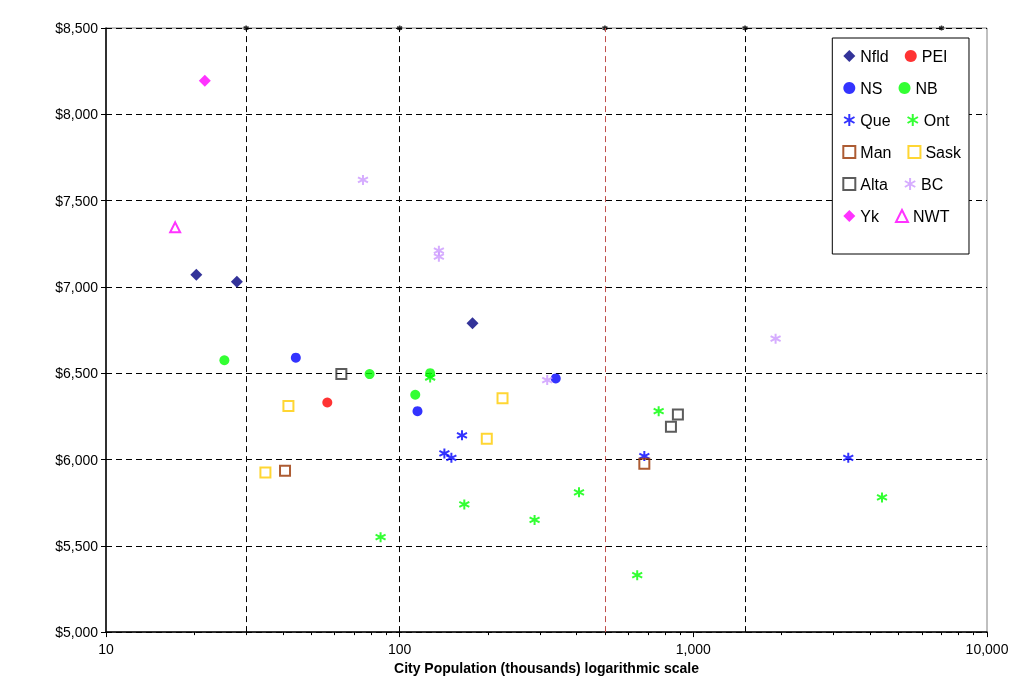 The width and height of the screenshot is (1019, 680). Describe the element at coordinates (932, 184) in the screenshot. I see `legend-label: BC` at that location.